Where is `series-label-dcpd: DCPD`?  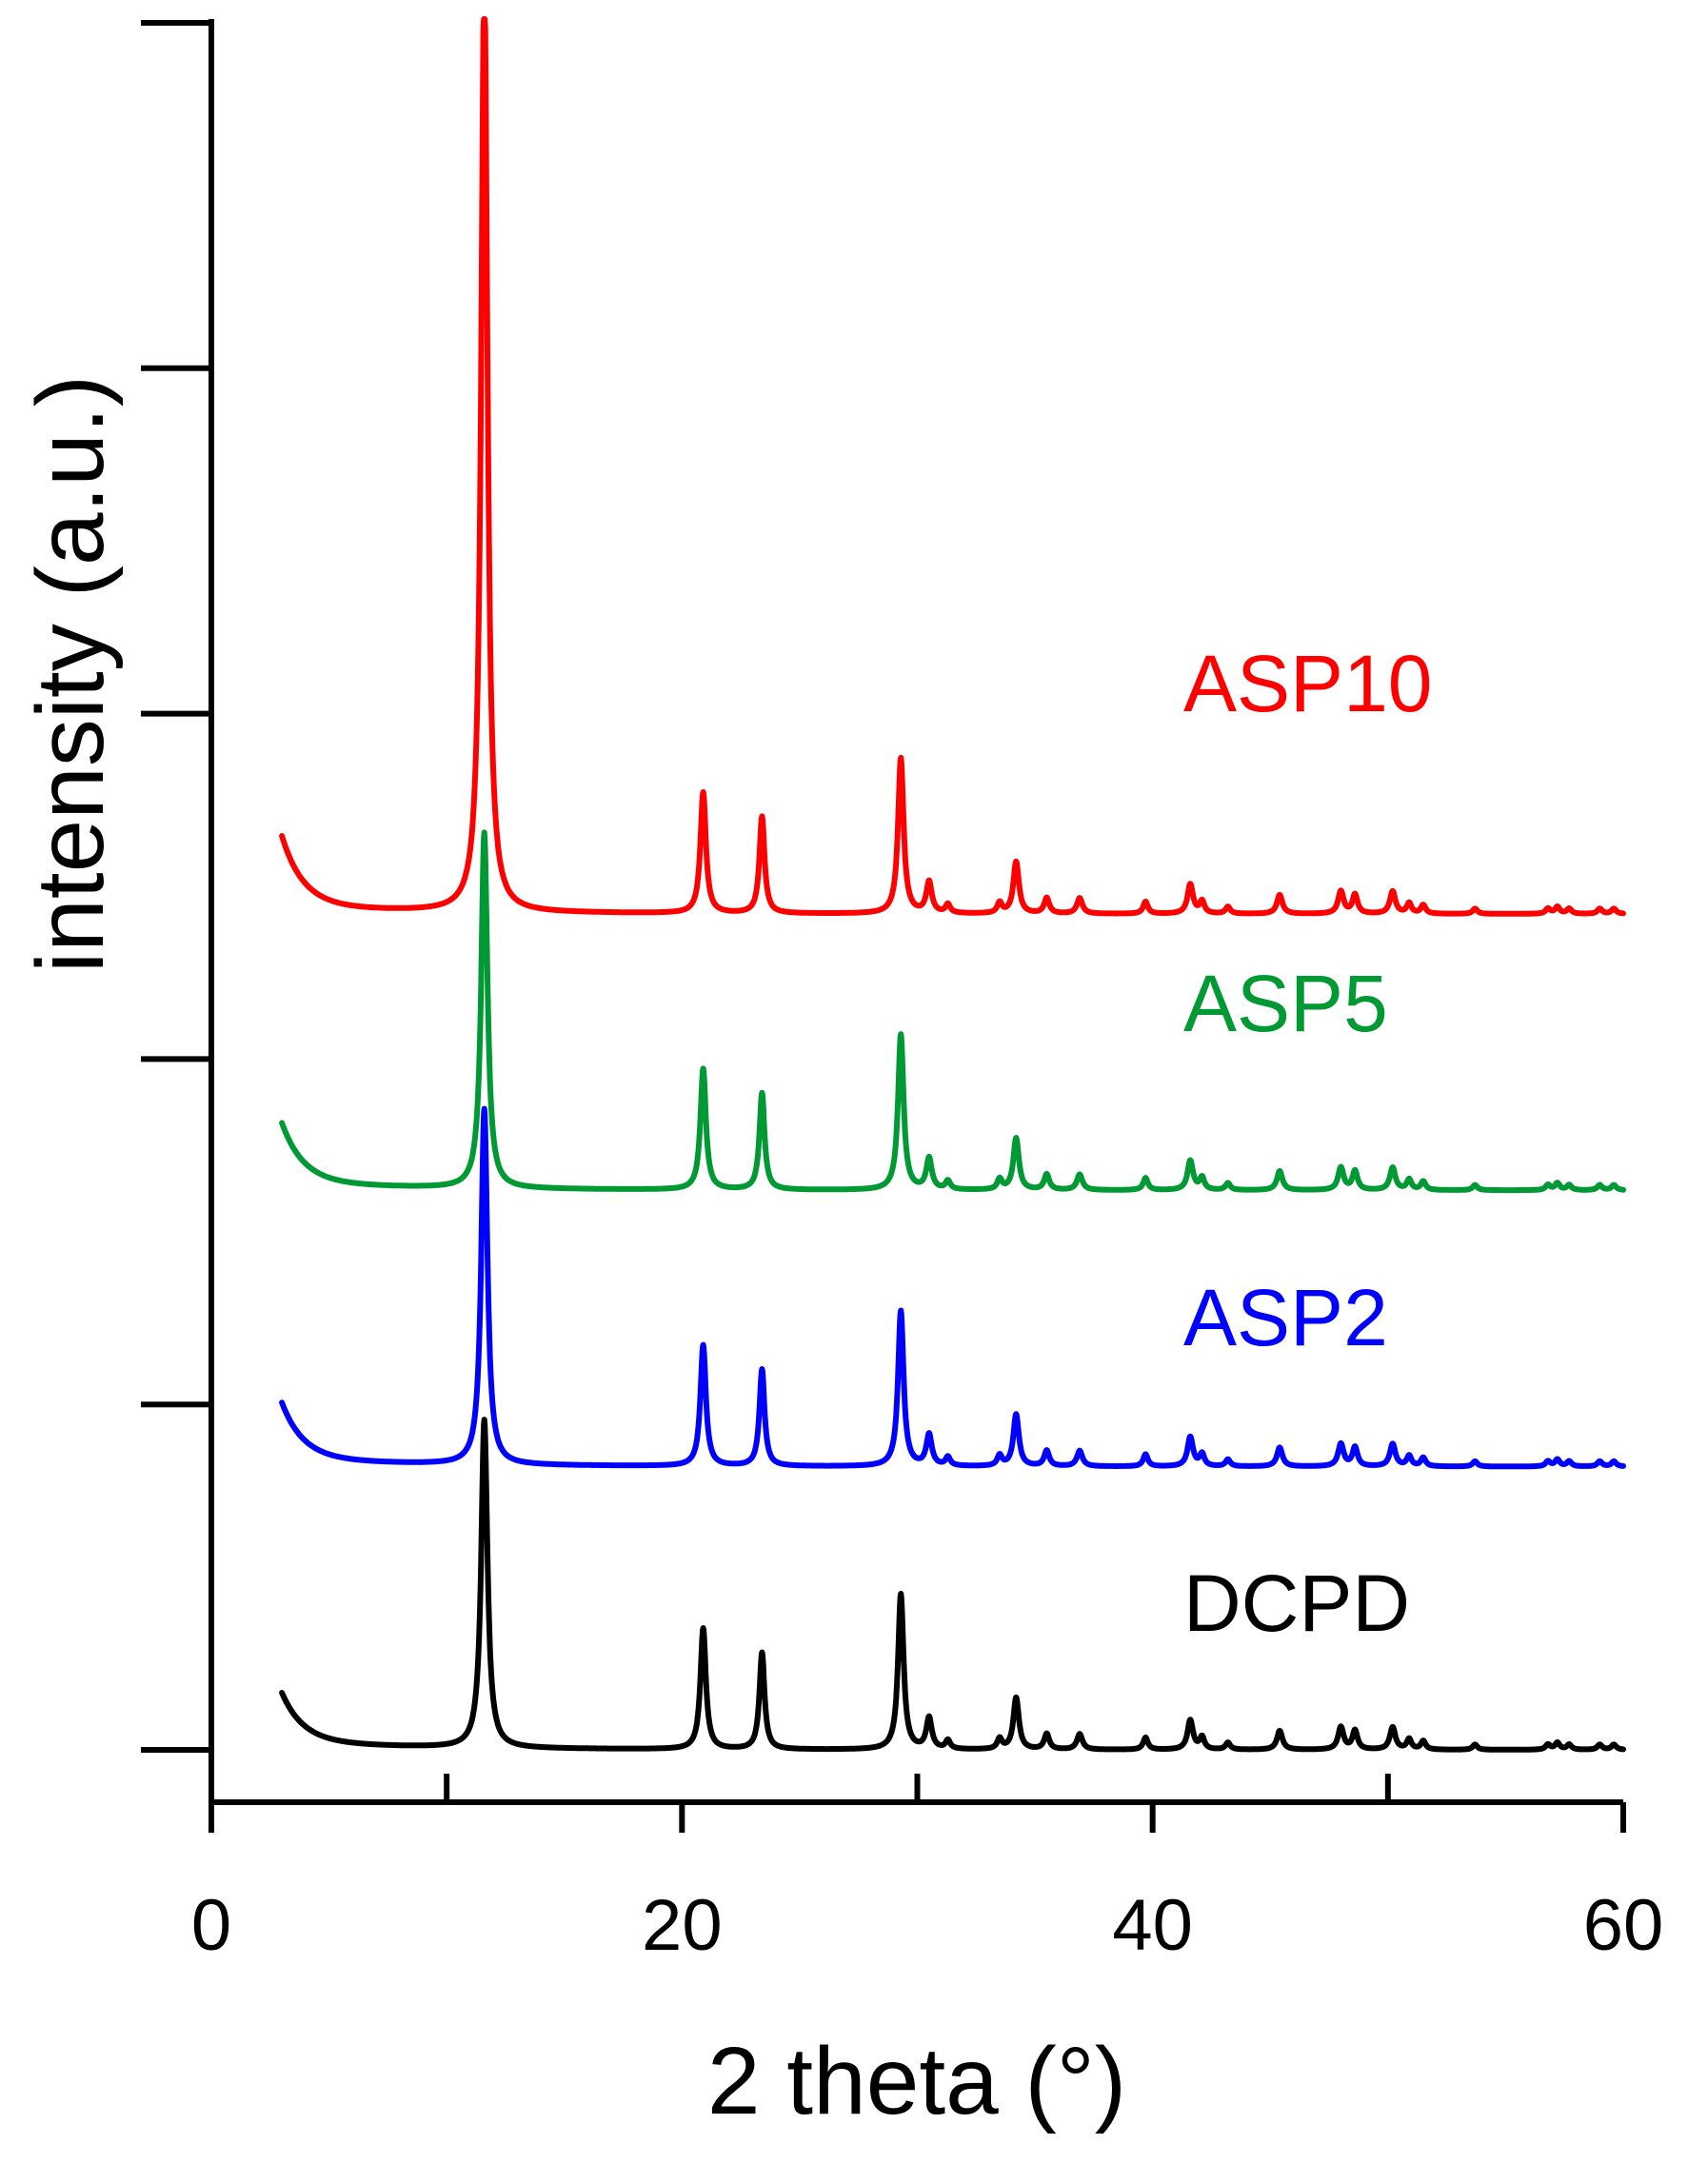
series-label-dcpd: DCPD is located at coordinates (1296, 1603).